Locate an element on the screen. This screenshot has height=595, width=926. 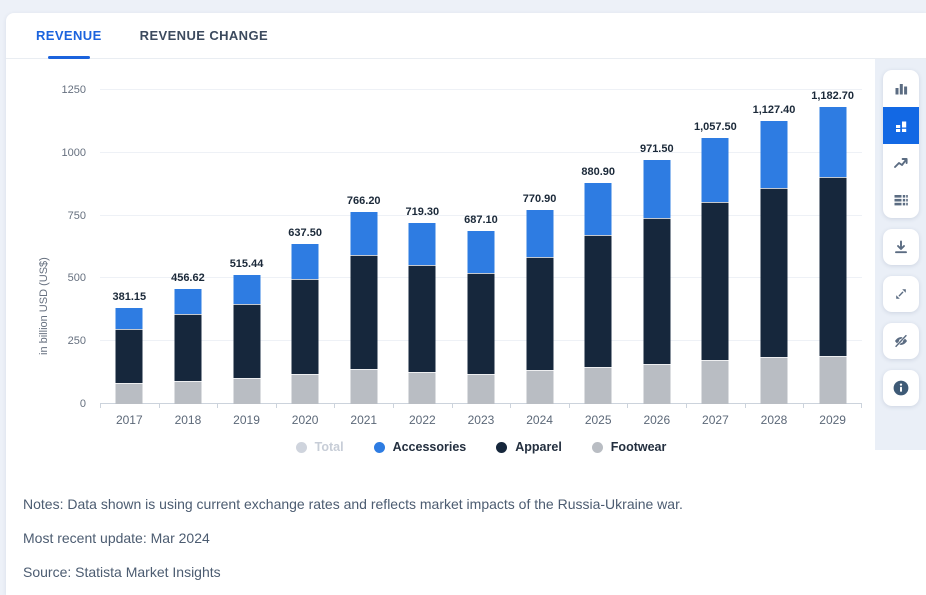
bar-2027 is located at coordinates (715, 271).